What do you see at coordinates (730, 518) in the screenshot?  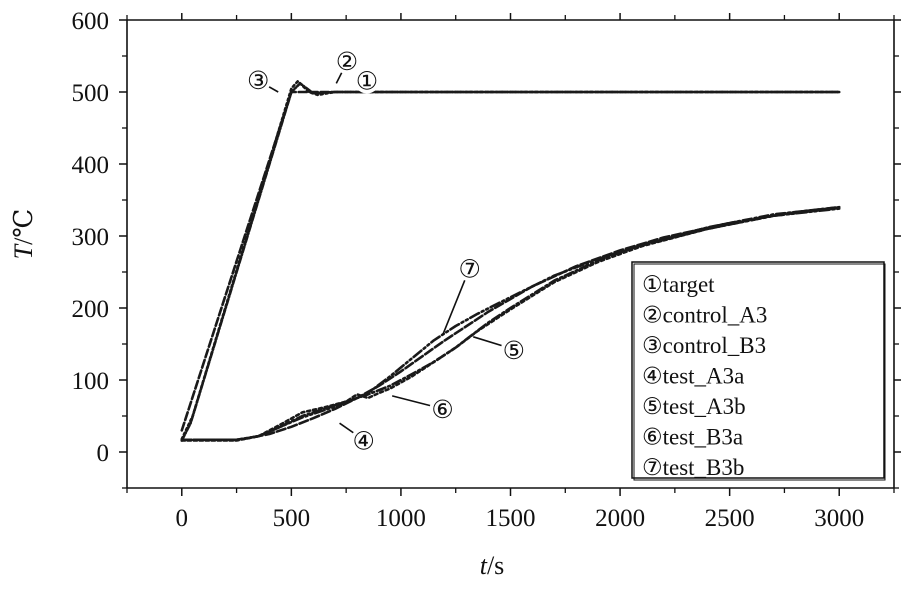 I see `x-tick-label: 2500` at bounding box center [730, 518].